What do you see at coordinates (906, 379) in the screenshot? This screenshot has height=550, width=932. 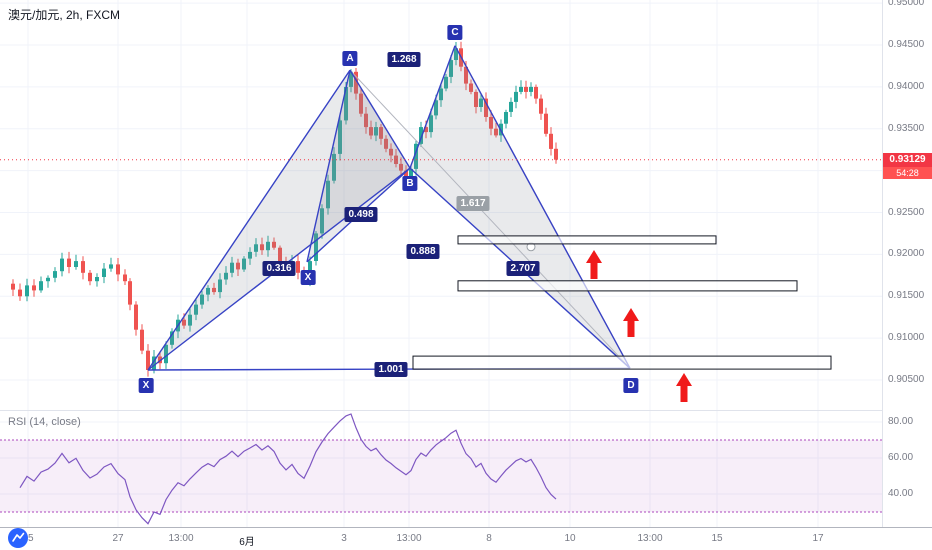 I see `price-tick: 0.90500` at bounding box center [906, 379].